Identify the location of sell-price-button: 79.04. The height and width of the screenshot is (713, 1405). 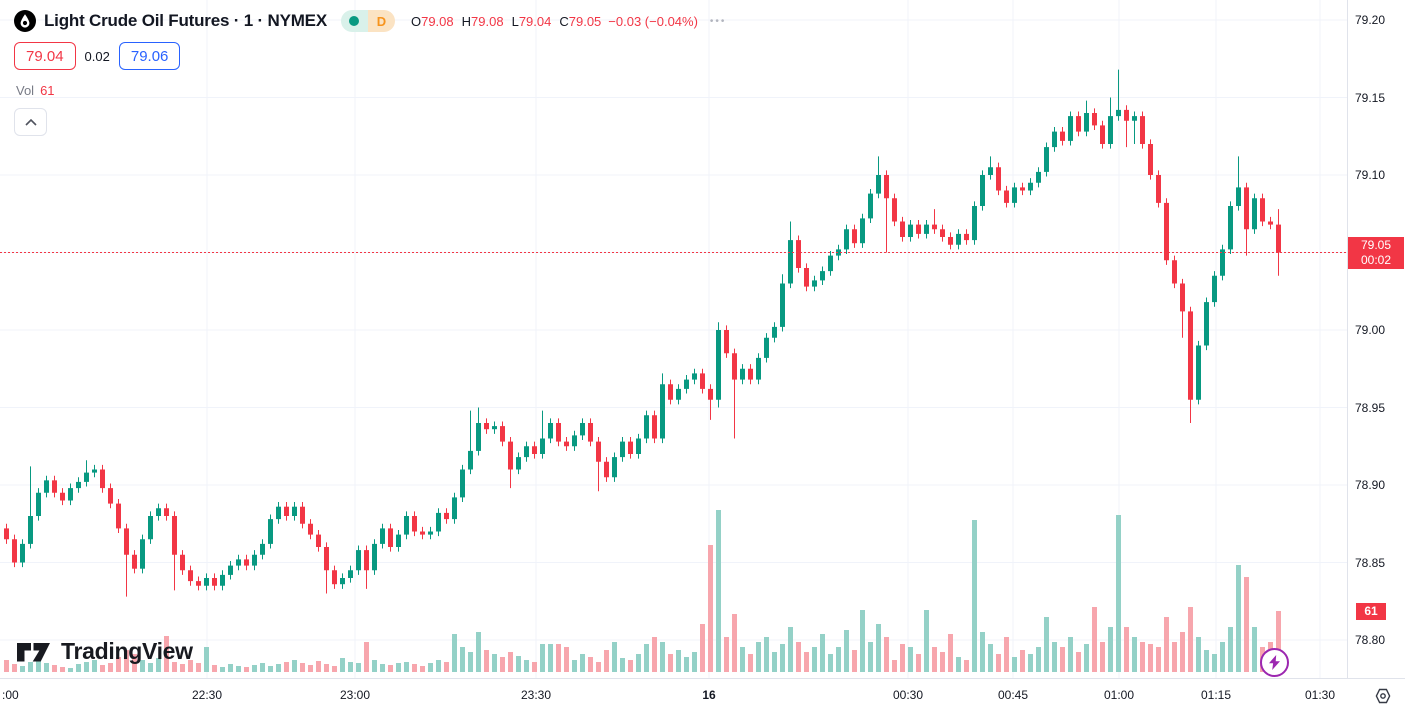
(45, 56).